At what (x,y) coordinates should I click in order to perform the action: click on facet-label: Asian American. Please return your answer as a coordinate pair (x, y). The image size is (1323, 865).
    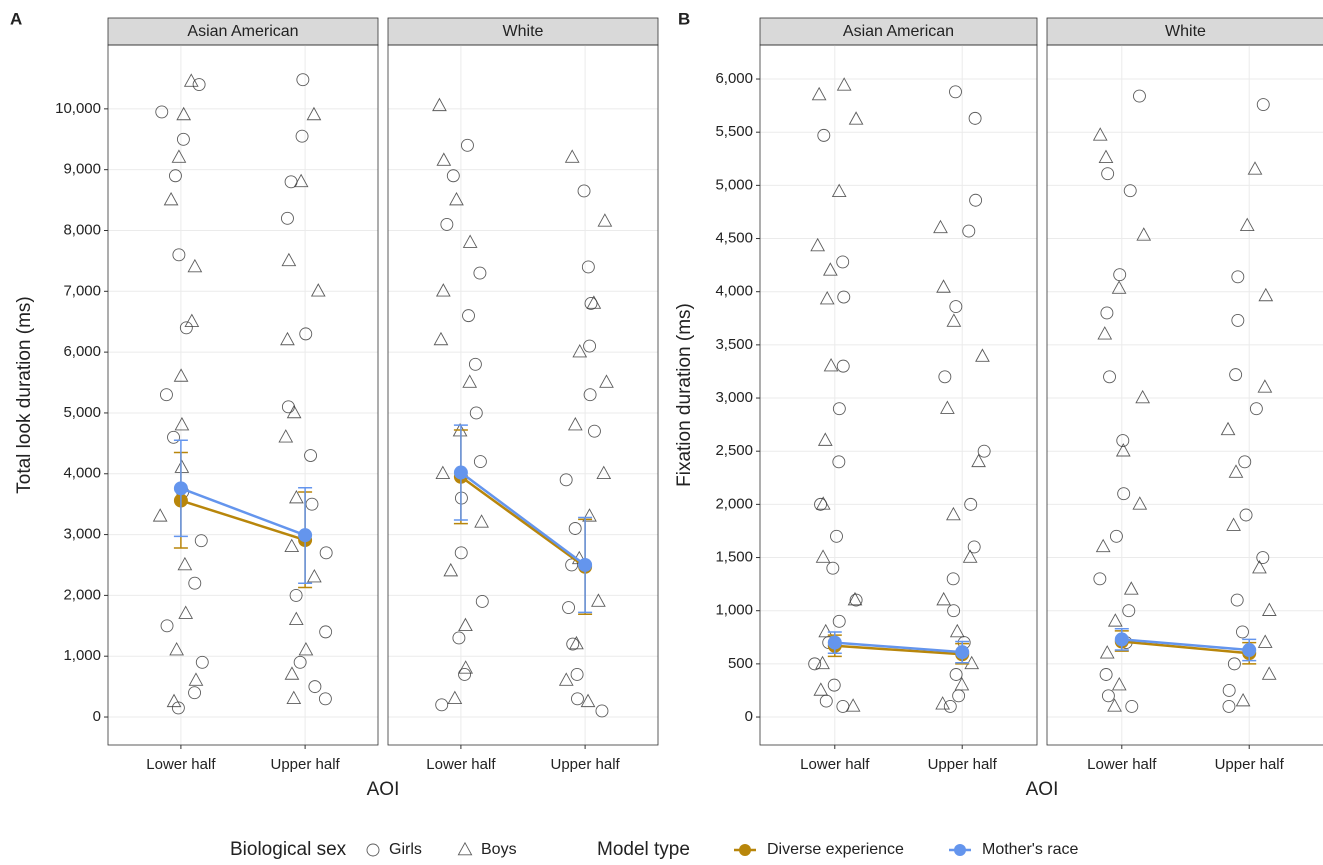
    Looking at the image, I should click on (242, 31).